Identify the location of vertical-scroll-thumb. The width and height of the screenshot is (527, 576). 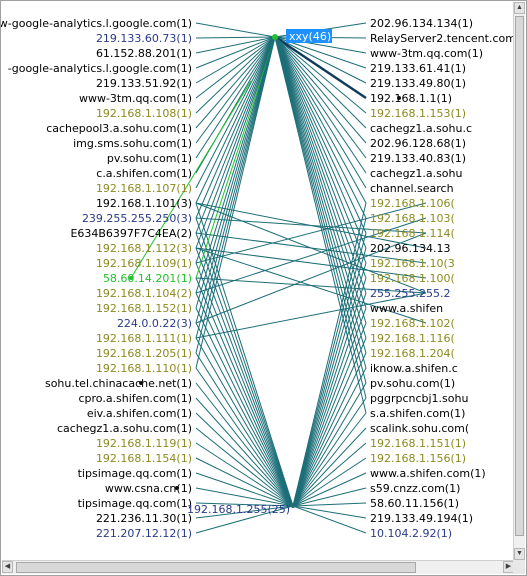
(519, 276).